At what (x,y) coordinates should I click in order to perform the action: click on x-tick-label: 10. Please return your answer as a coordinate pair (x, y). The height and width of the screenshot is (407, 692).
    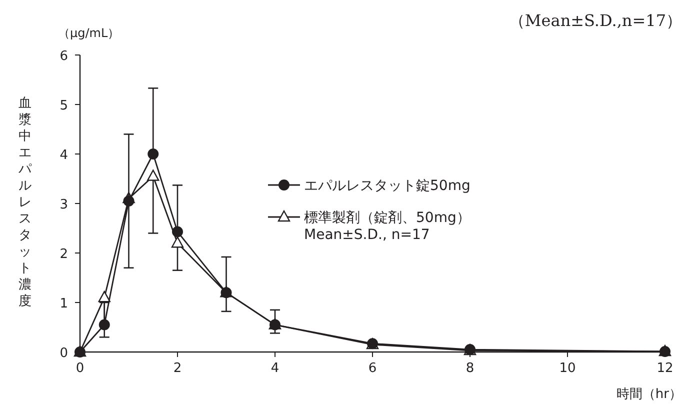
    Looking at the image, I should click on (567, 368).